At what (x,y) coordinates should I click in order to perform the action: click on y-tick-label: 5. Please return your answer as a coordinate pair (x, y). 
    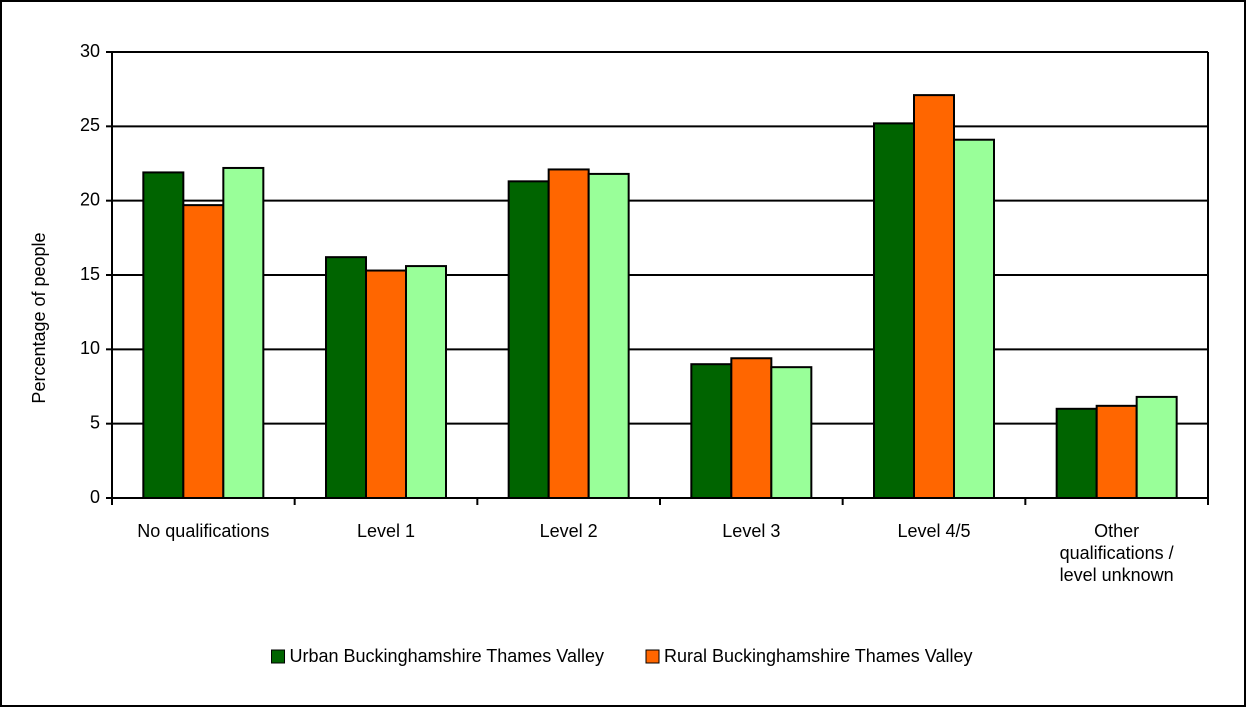
    Looking at the image, I should click on (95, 422).